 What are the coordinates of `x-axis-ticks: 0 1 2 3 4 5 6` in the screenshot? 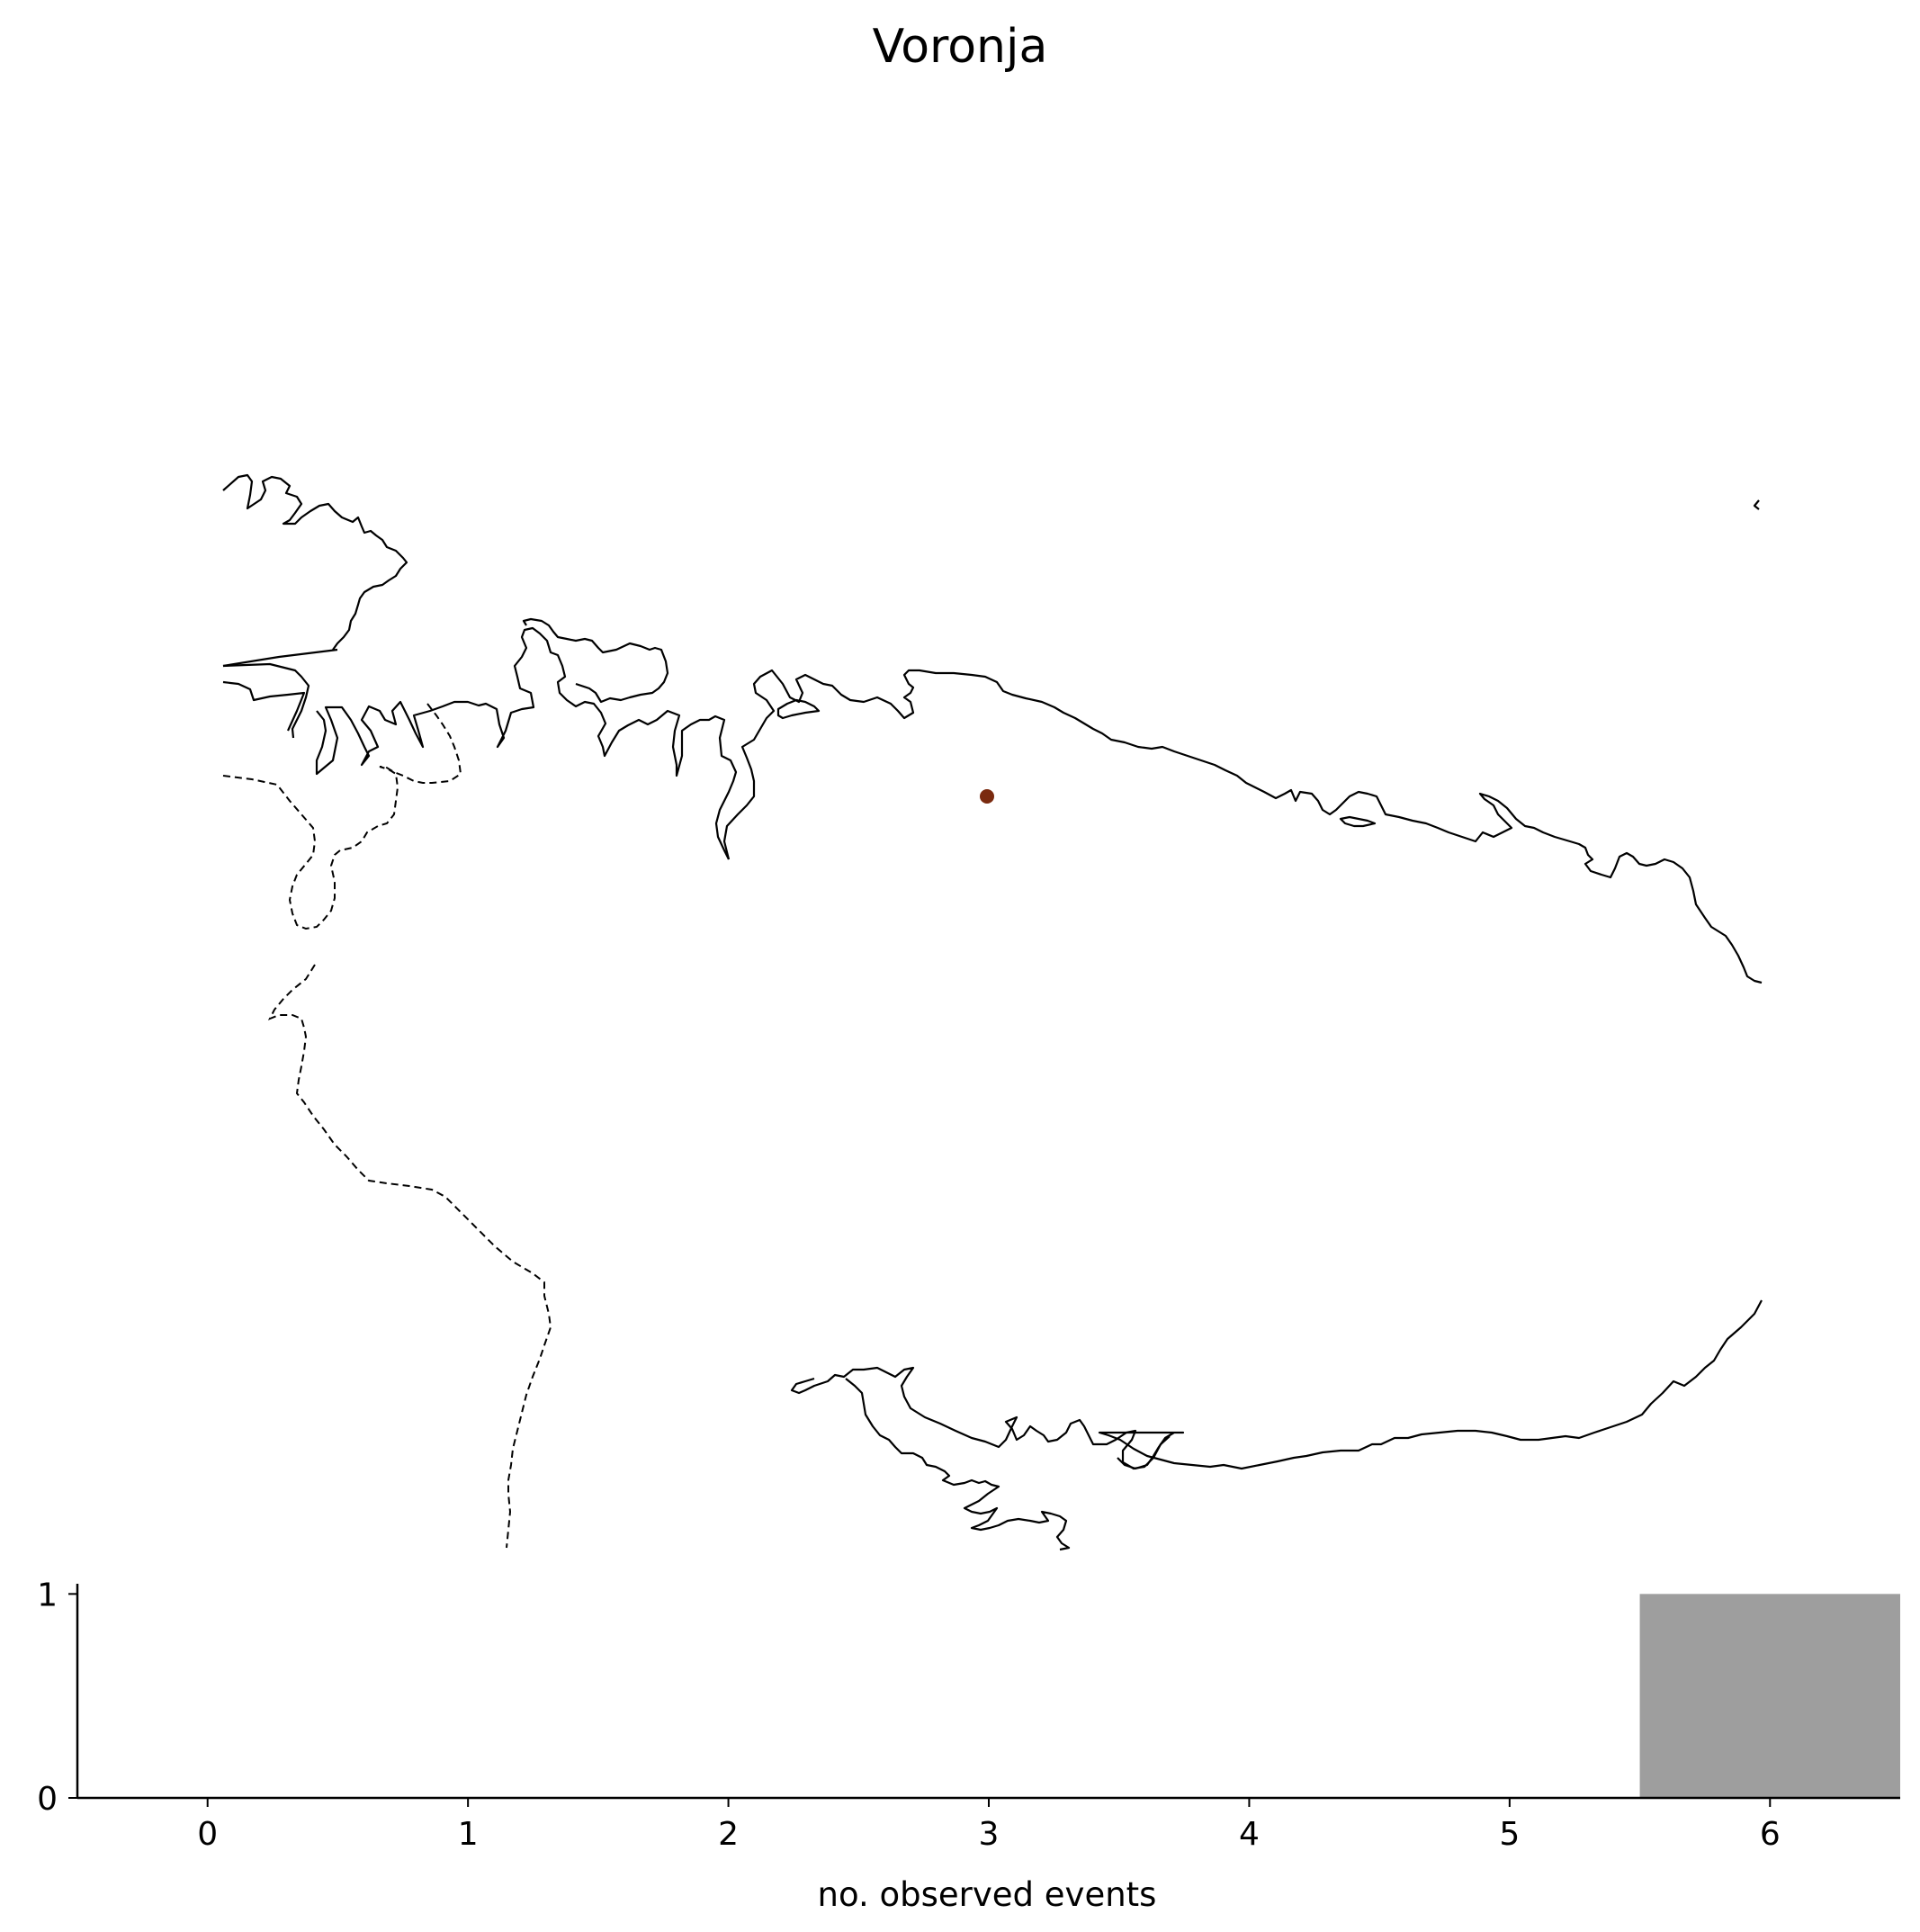 It's located at (989, 1825).